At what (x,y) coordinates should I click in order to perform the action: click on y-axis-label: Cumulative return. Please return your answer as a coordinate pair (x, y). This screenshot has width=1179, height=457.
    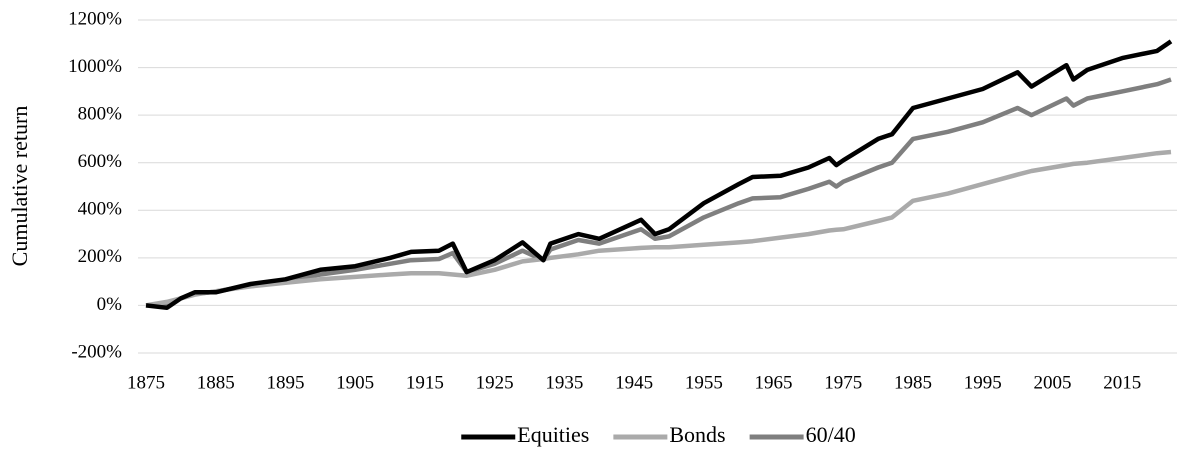
    Looking at the image, I should click on (19, 186).